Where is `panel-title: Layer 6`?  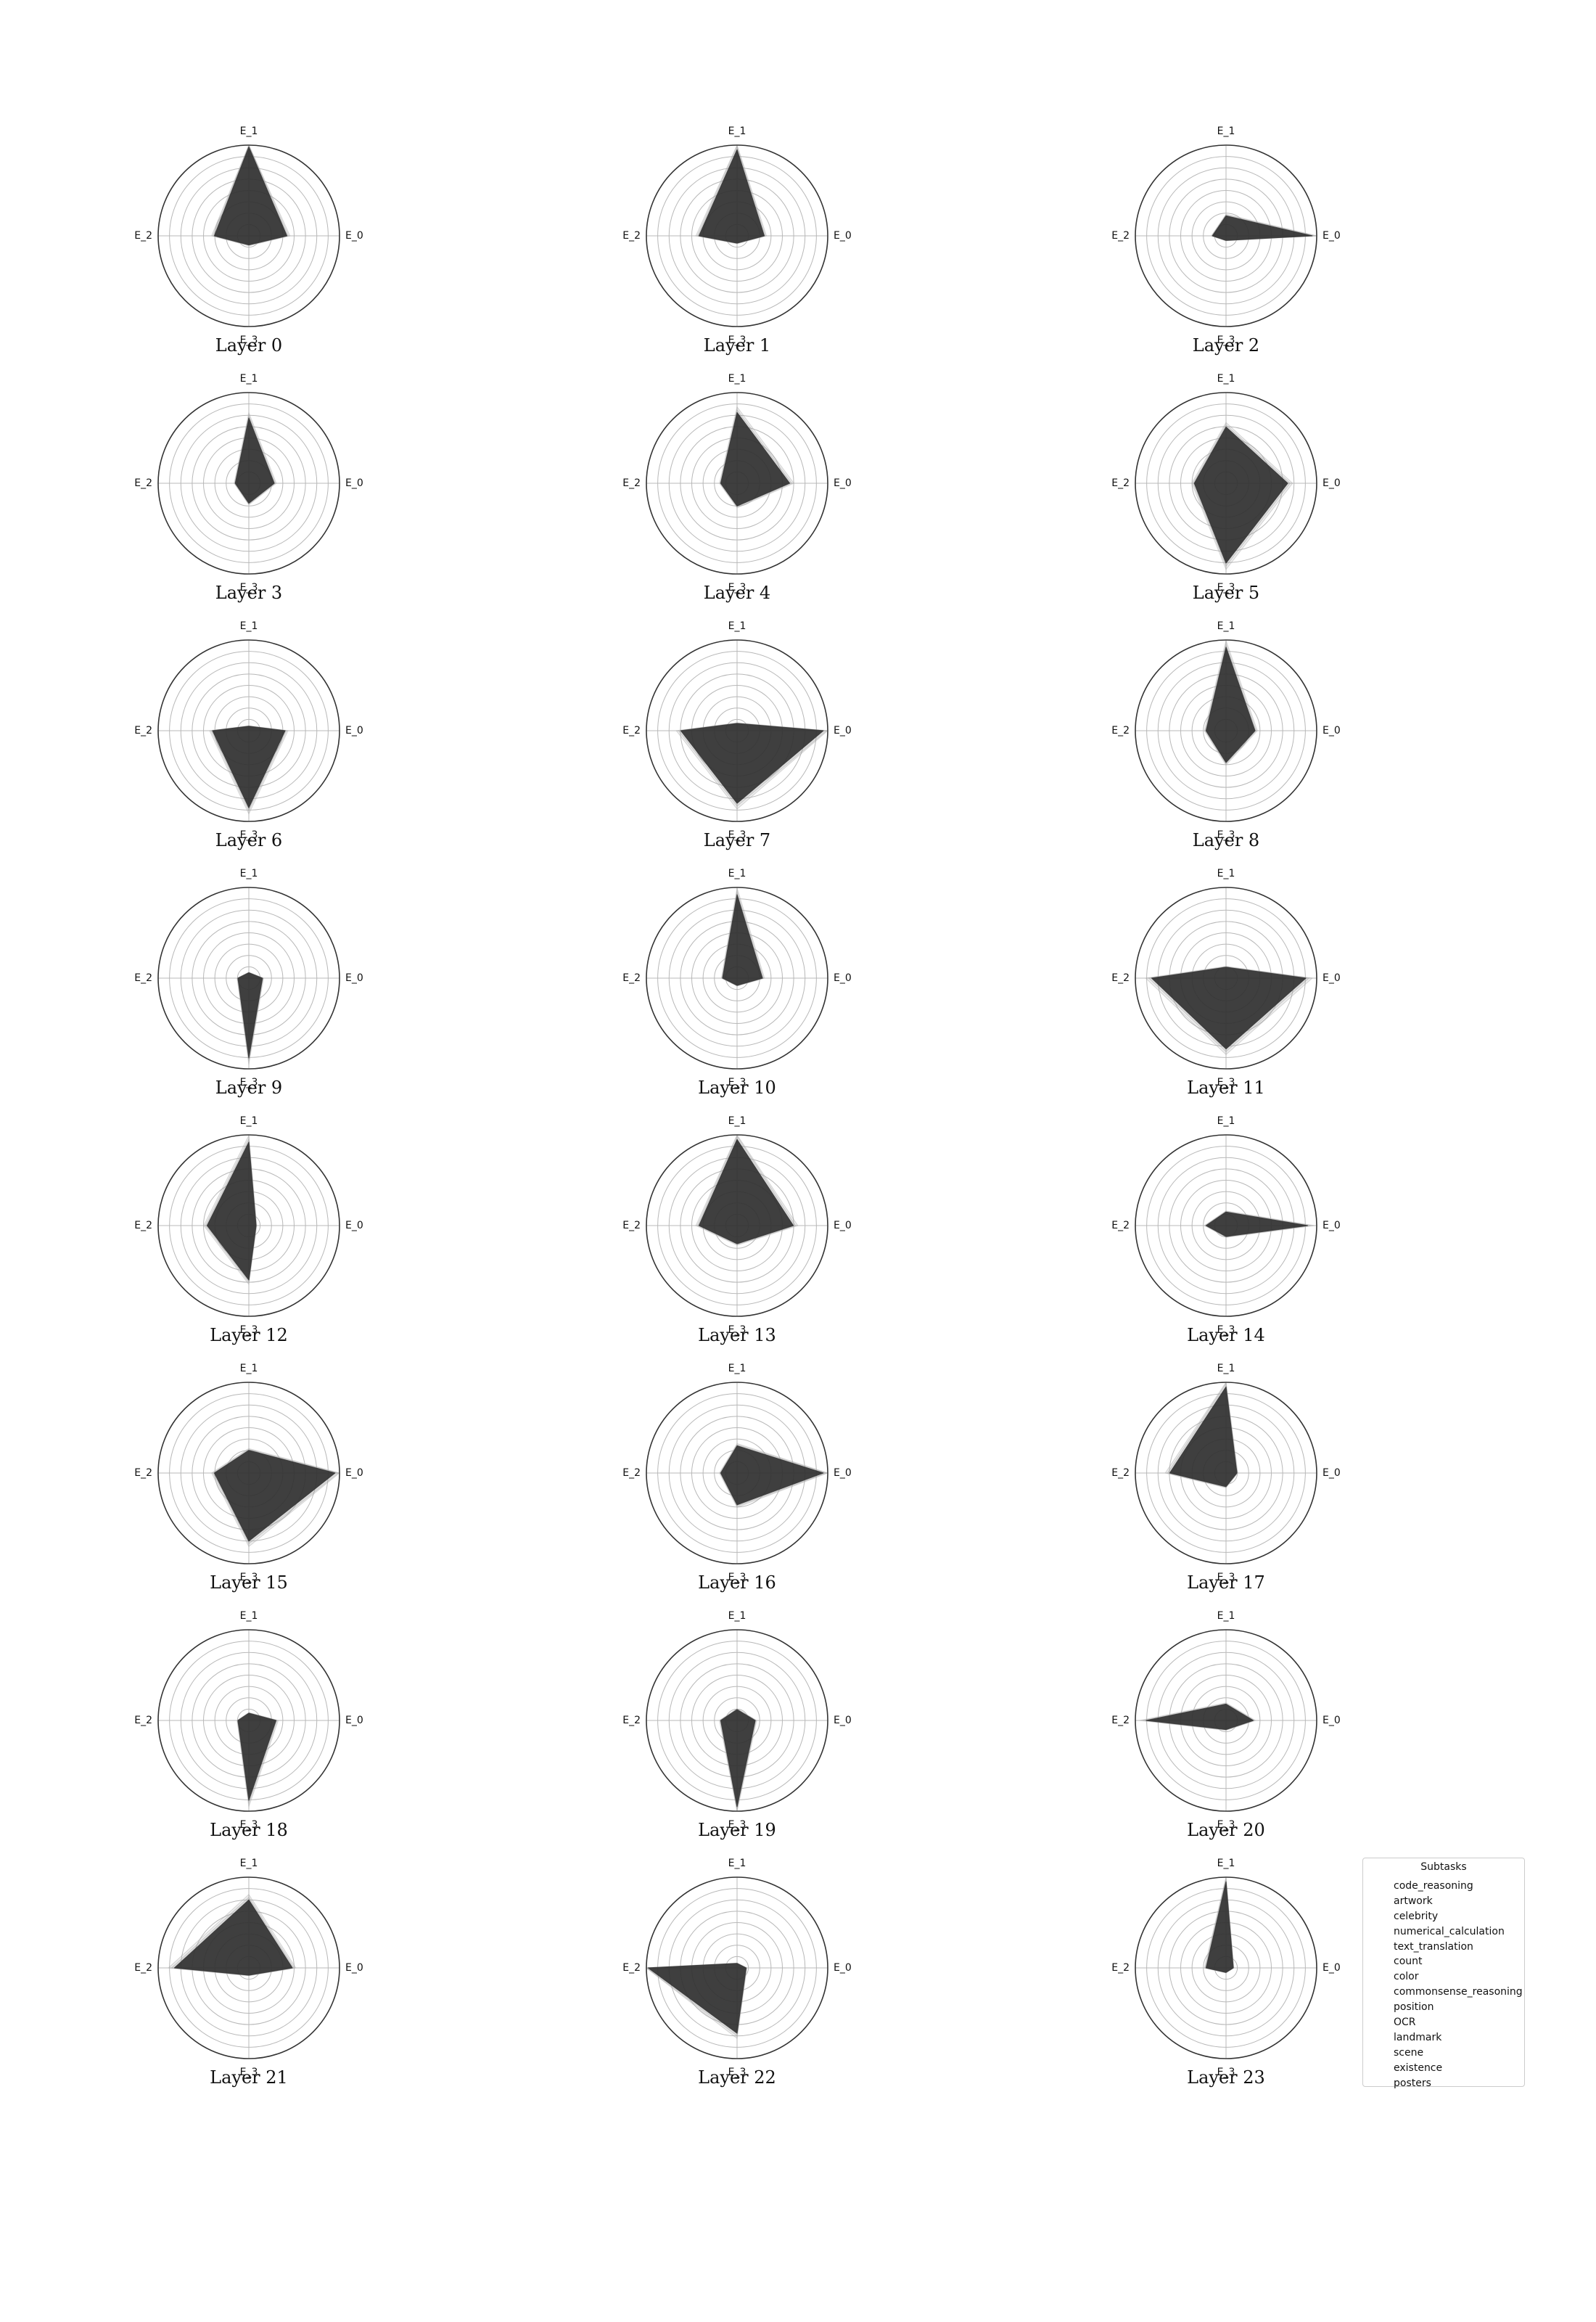
panel-title: Layer 6 is located at coordinates (249, 840).